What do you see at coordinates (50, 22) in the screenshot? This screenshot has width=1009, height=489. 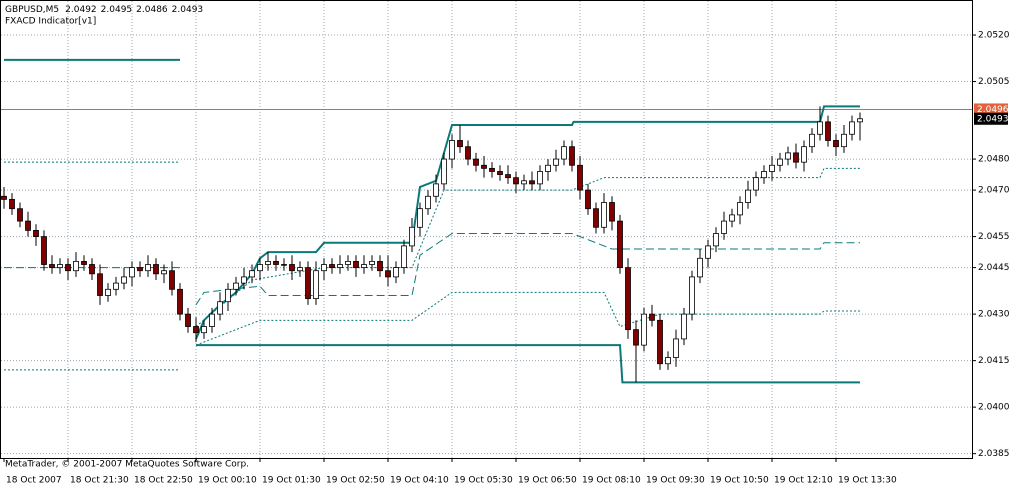 I see `indicator-name: FXACD Indicator[v1]` at bounding box center [50, 22].